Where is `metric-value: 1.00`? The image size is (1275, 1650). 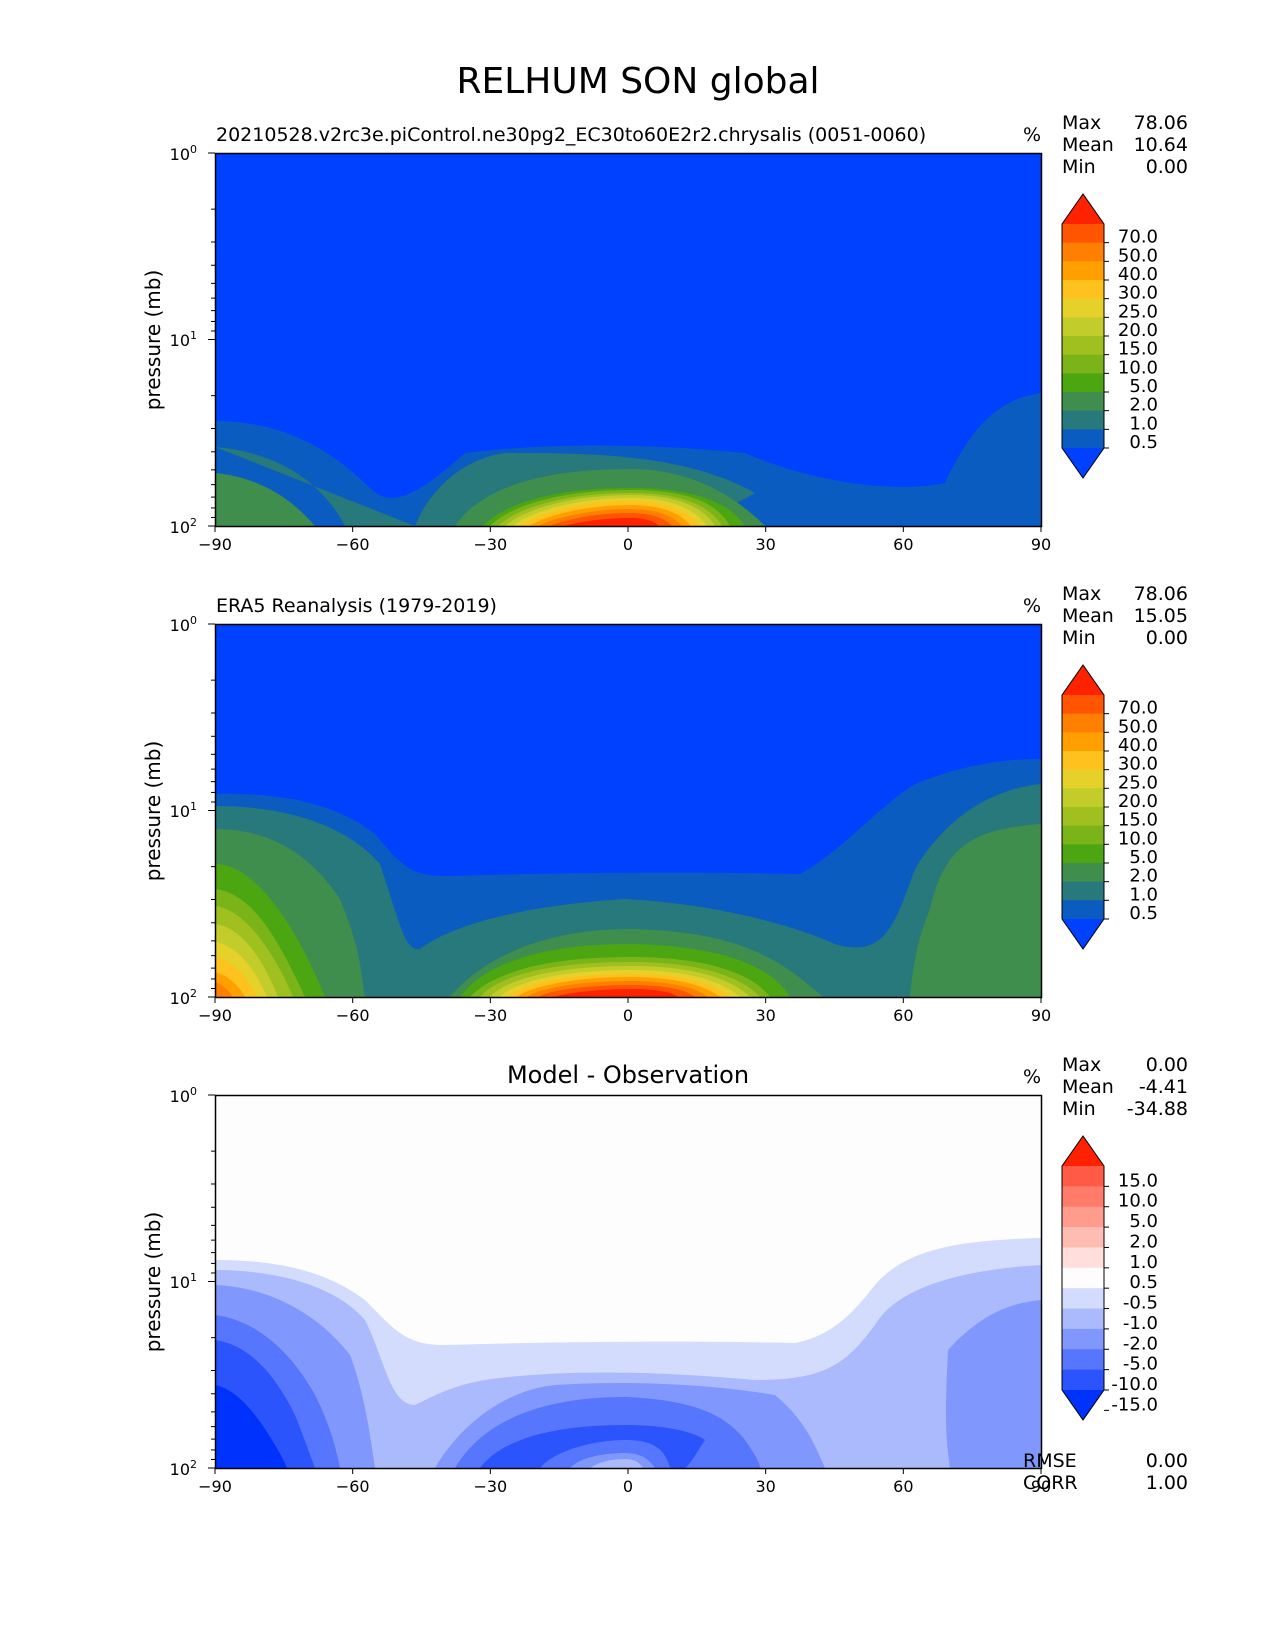
metric-value: 1.00 is located at coordinates (1167, 1483).